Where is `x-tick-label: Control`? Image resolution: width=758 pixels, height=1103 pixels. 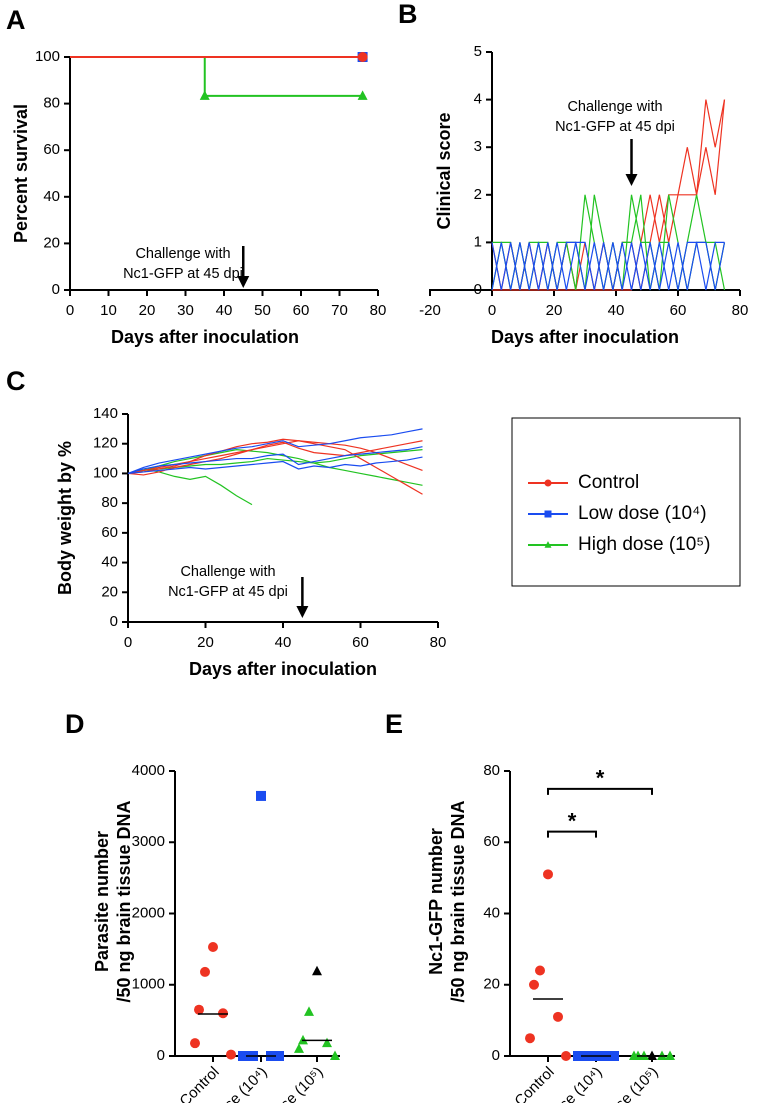 x-tick-label: Control is located at coordinates (534, 1083).